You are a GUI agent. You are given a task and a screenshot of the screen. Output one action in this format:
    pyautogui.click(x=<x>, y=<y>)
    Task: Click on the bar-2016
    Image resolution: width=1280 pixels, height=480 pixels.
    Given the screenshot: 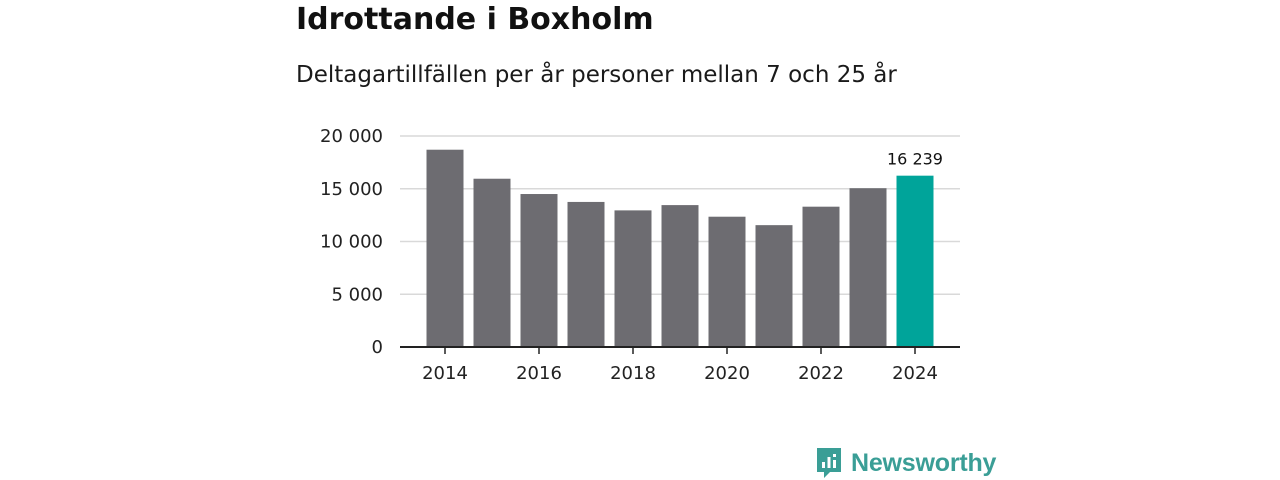 What is the action you would take?
    pyautogui.click(x=539, y=270)
    